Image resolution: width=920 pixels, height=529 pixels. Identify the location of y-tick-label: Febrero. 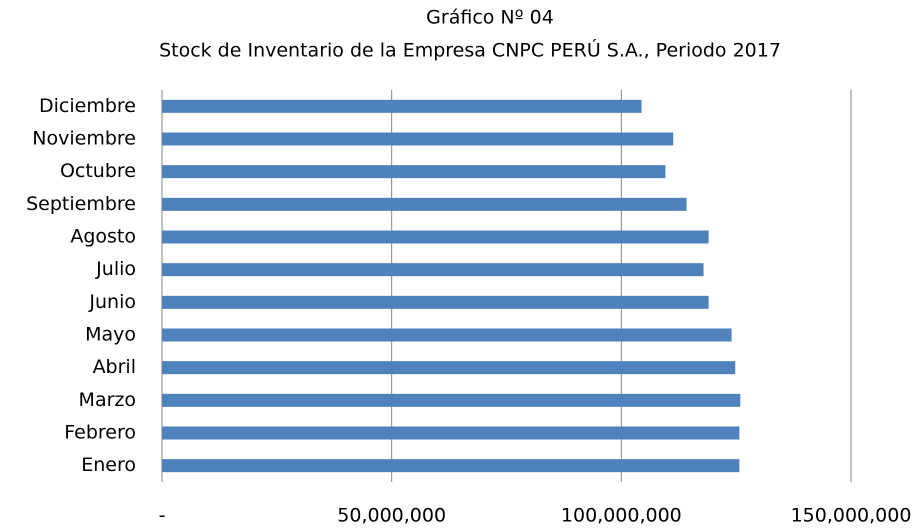
(100, 433).